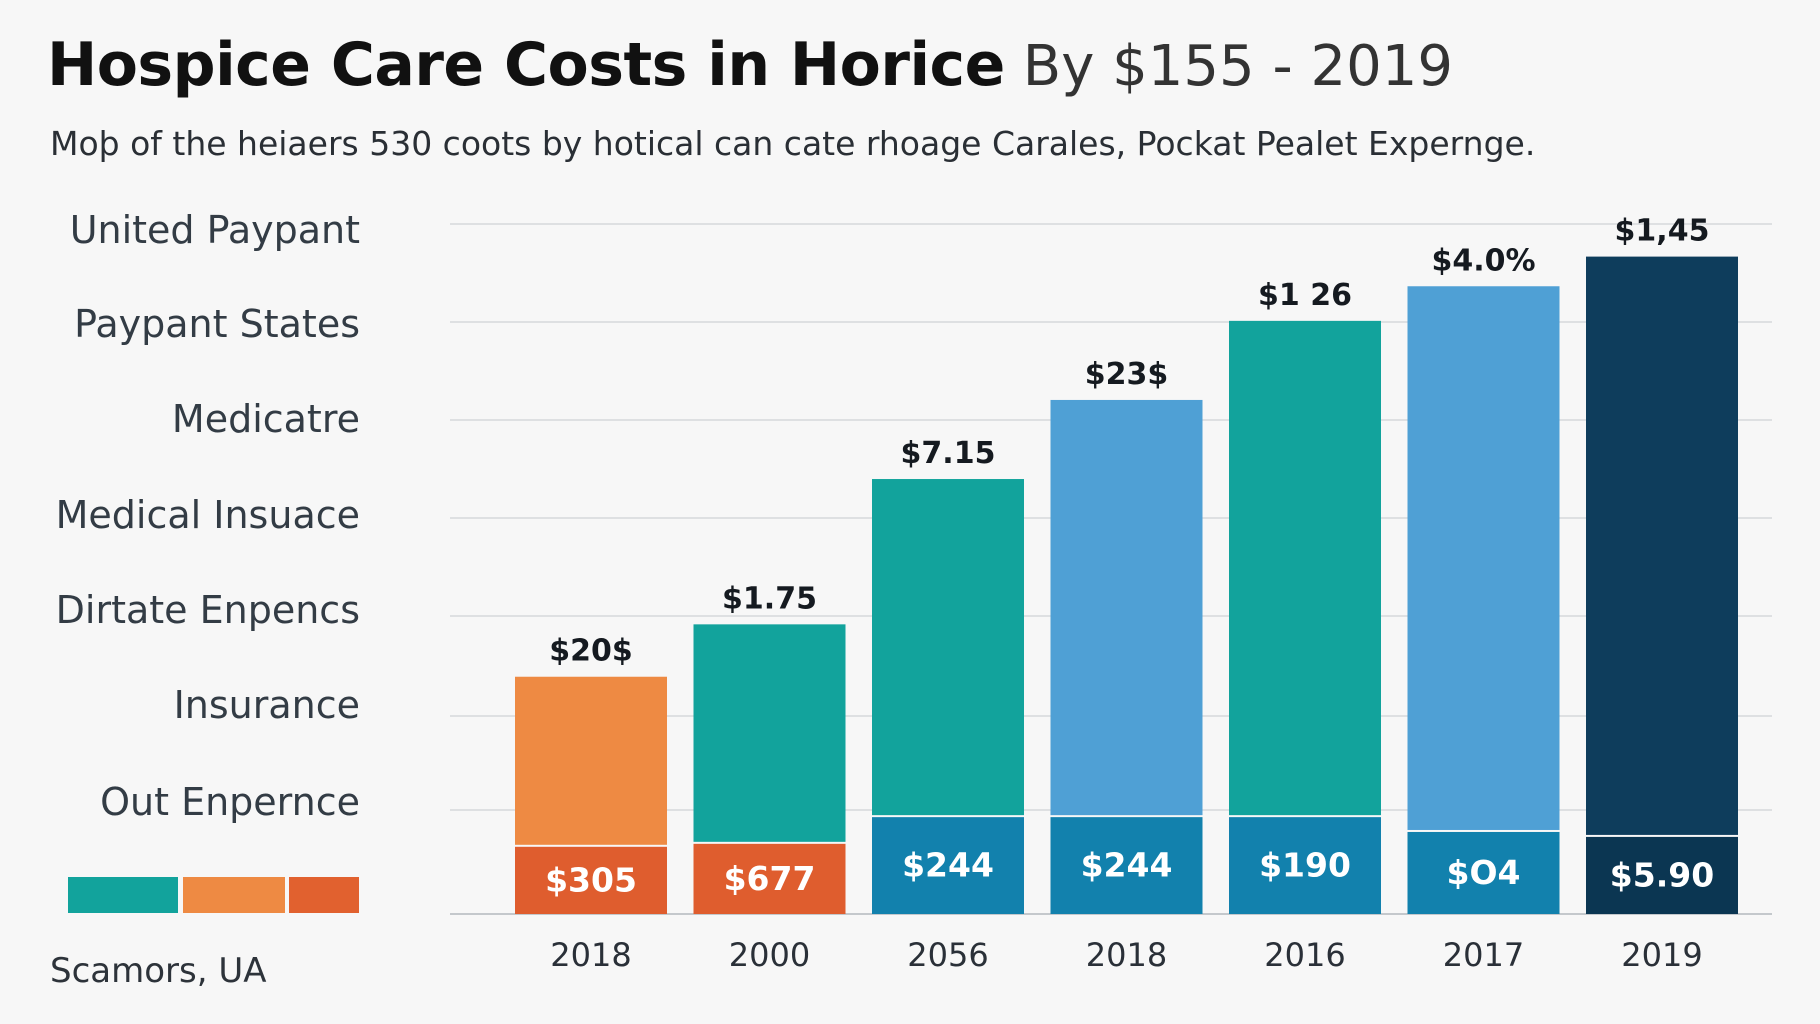  What do you see at coordinates (1662, 231) in the screenshot?
I see `bar-value-label: $1,45` at bounding box center [1662, 231].